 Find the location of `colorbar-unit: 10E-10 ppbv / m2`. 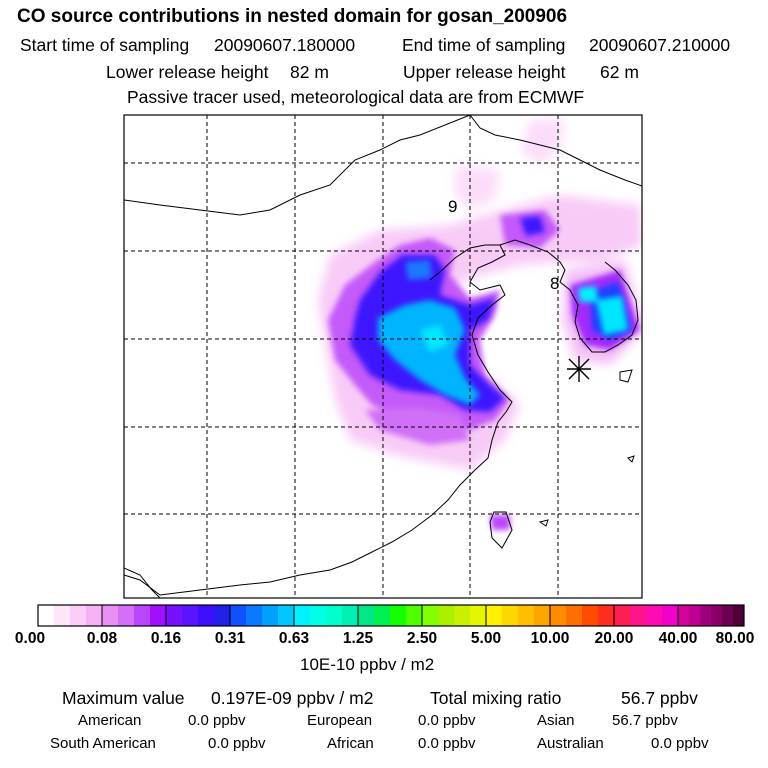

colorbar-unit: 10E-10 ppbv / m2 is located at coordinates (367, 664).